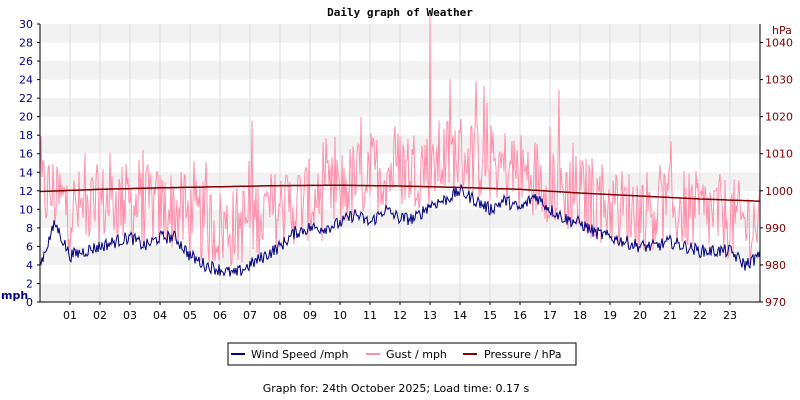  I want to click on x-tick-label: 17, so click(550, 315).